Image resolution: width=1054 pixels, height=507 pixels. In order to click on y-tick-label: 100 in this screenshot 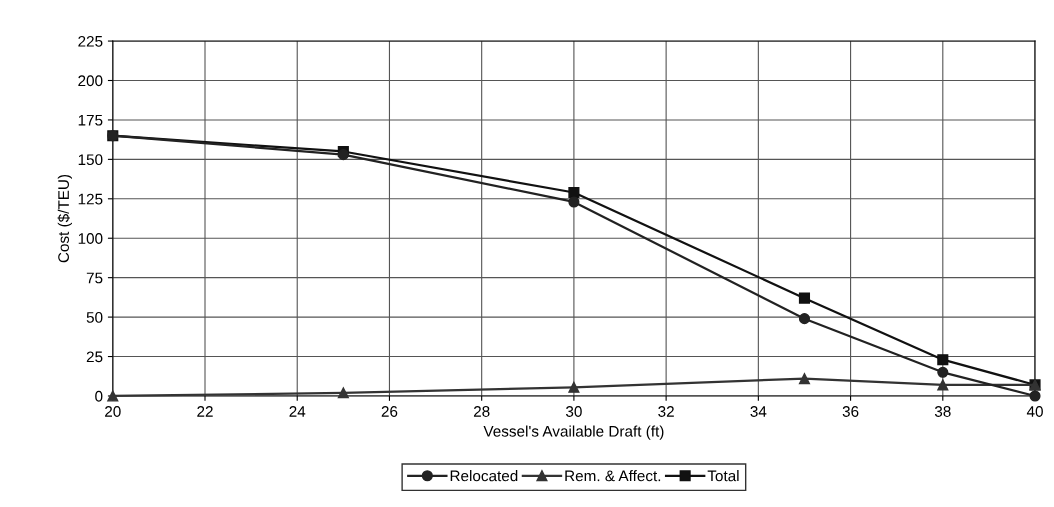, I will do `click(90, 238)`.